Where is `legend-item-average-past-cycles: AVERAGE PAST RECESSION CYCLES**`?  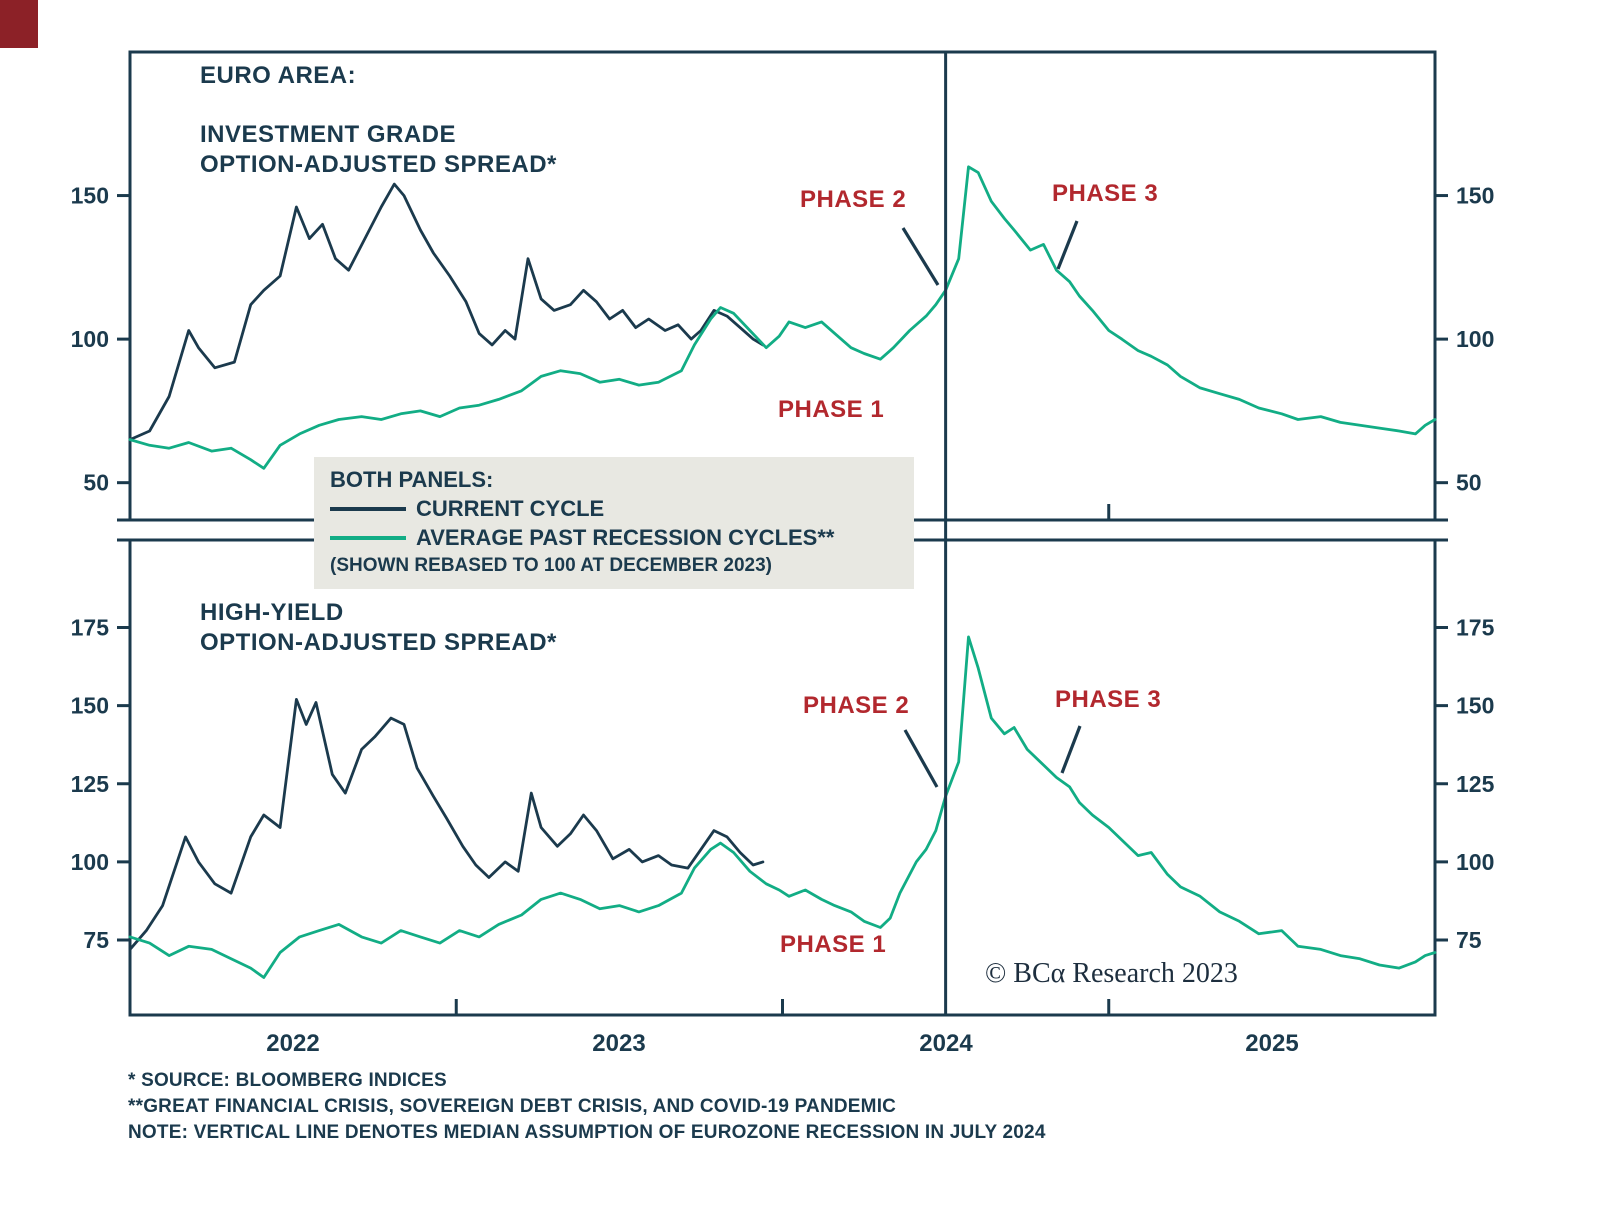 legend-item-average-past-cycles: AVERAGE PAST RECESSION CYCLES** is located at coordinates (622, 537).